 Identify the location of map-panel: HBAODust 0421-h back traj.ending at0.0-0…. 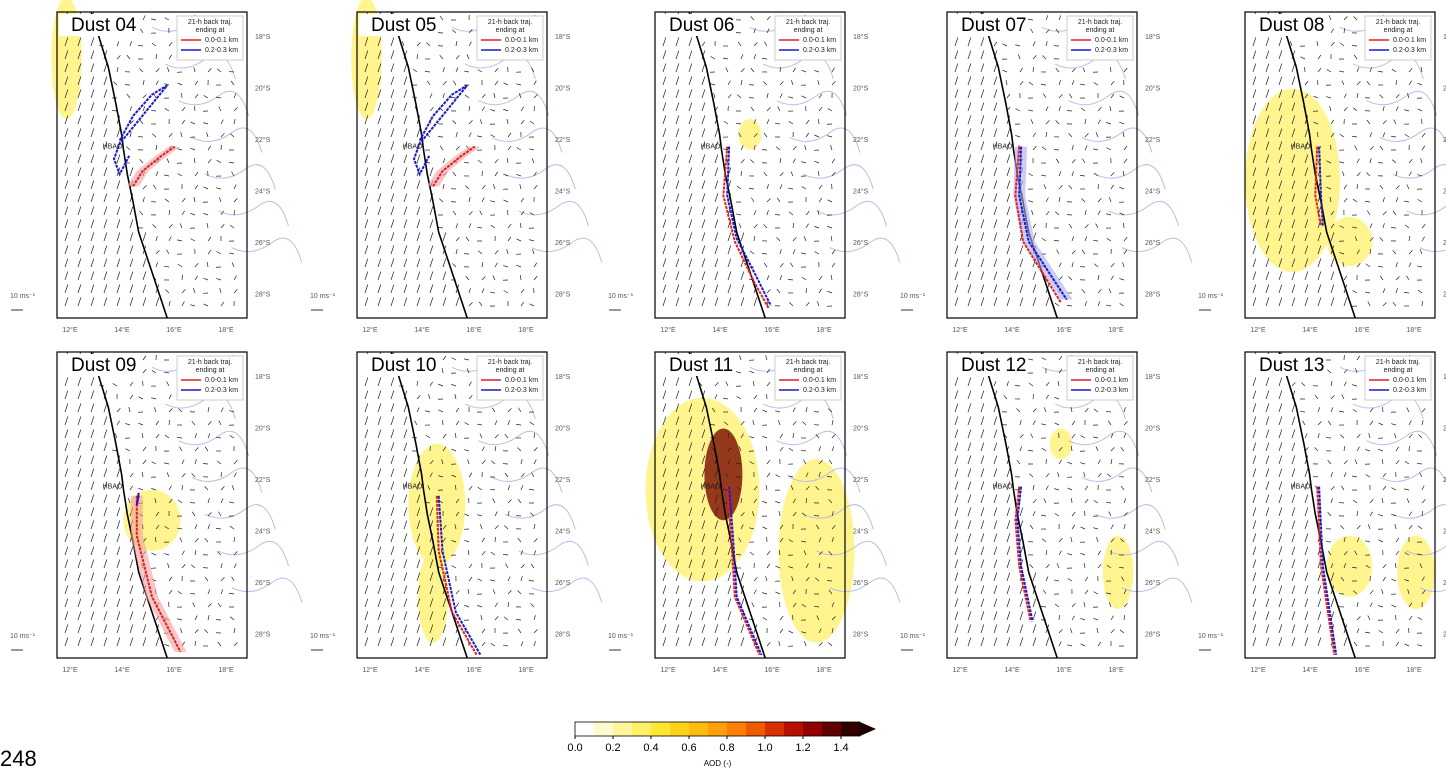
(156, 167).